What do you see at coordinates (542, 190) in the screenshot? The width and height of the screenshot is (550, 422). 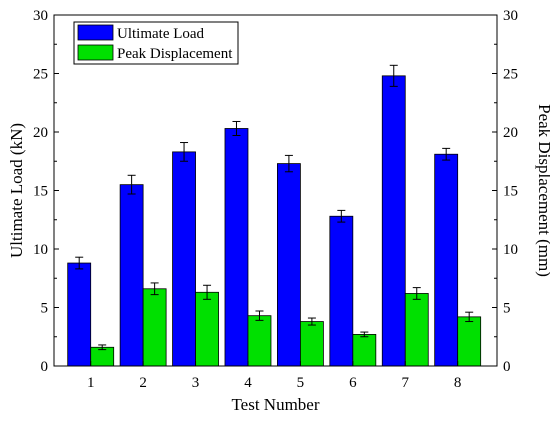 I see `y2-axis-label: Peak Displacement (mm)` at bounding box center [542, 190].